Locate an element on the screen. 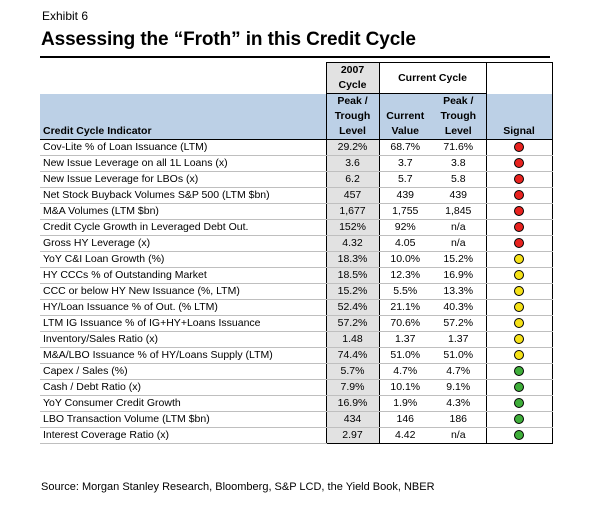 This screenshot has height=512, width=609. peak-current-cell: 186 is located at coordinates (459, 419).